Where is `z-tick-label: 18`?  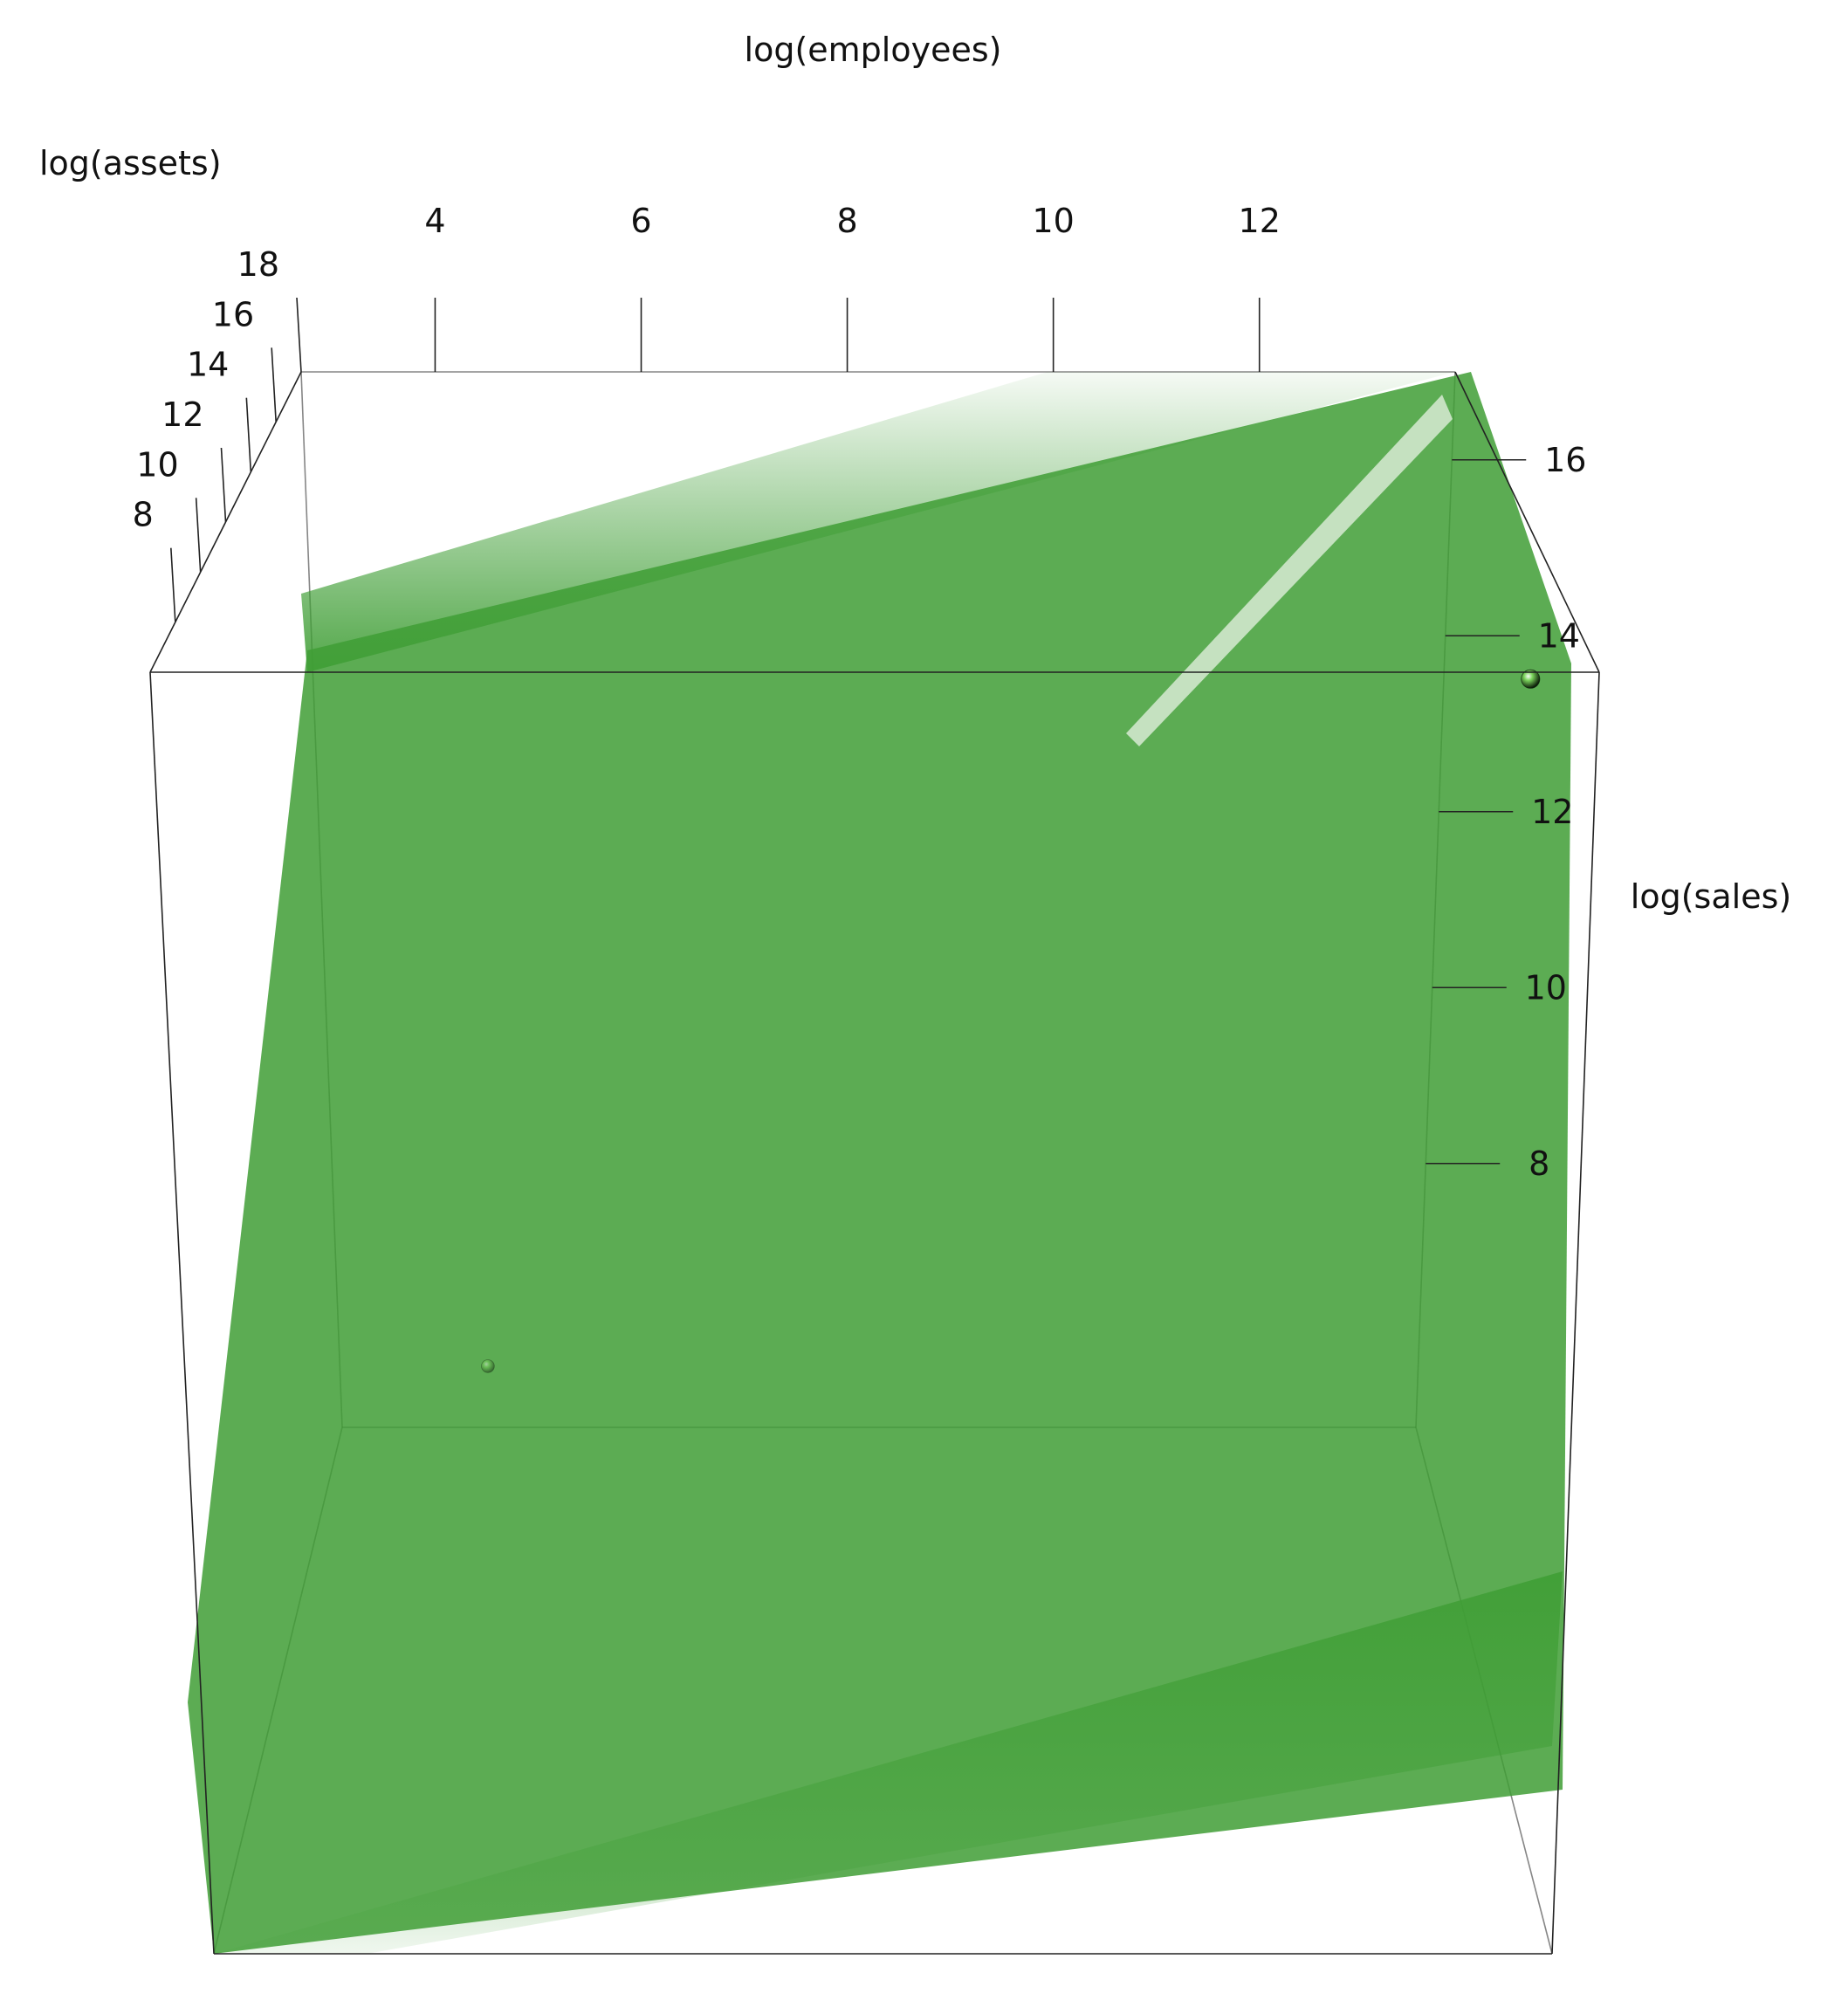 z-tick-label: 18 is located at coordinates (258, 264).